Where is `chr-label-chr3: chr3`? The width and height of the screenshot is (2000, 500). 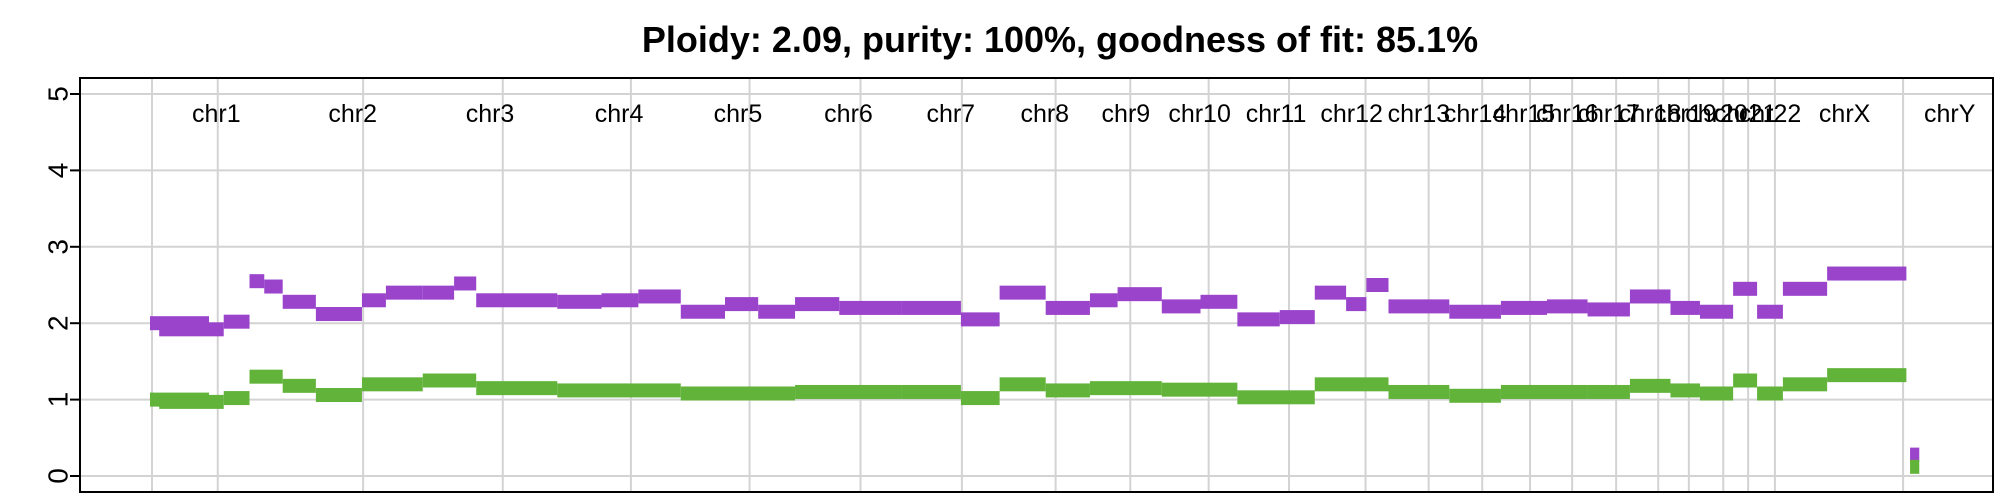 chr-label-chr3: chr3 is located at coordinates (490, 114).